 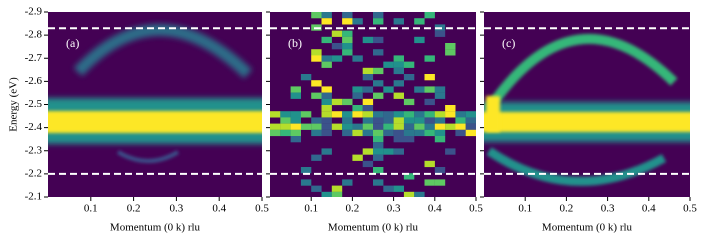 I want to click on x-tick-label: 0.4, so click(x=219, y=209).